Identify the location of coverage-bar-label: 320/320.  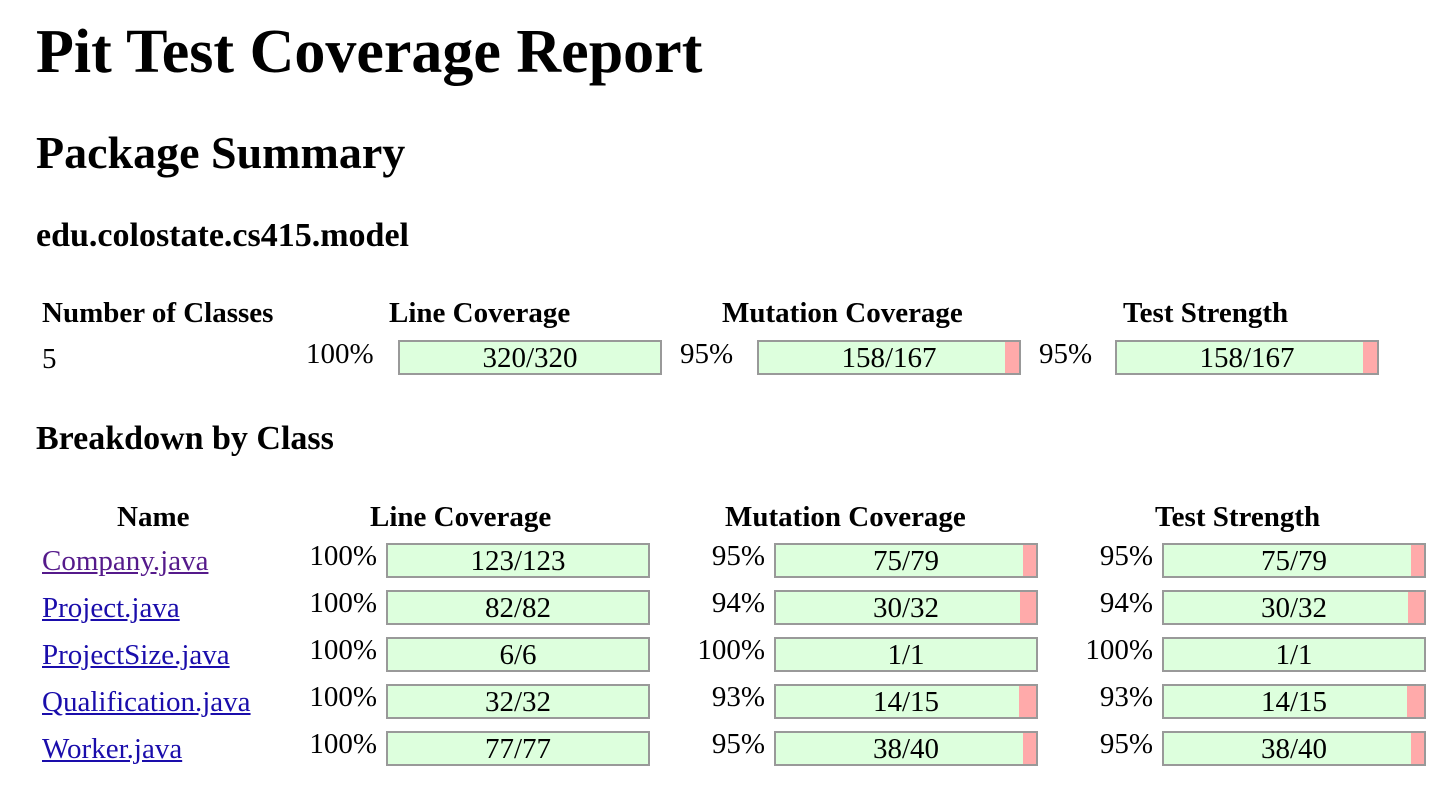
(530, 358).